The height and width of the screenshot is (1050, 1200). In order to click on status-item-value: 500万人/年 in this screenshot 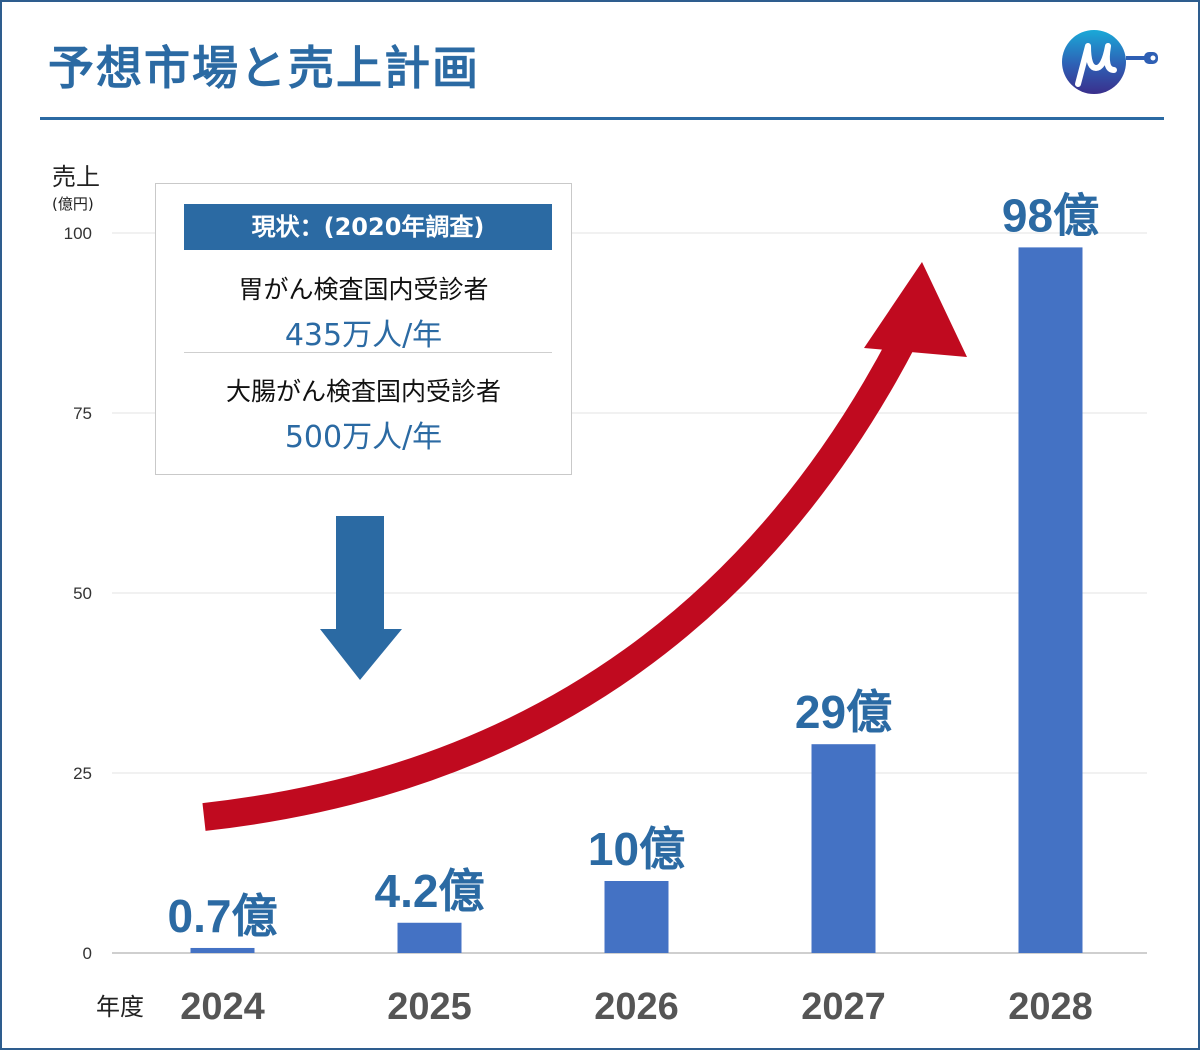, I will do `click(363, 437)`.